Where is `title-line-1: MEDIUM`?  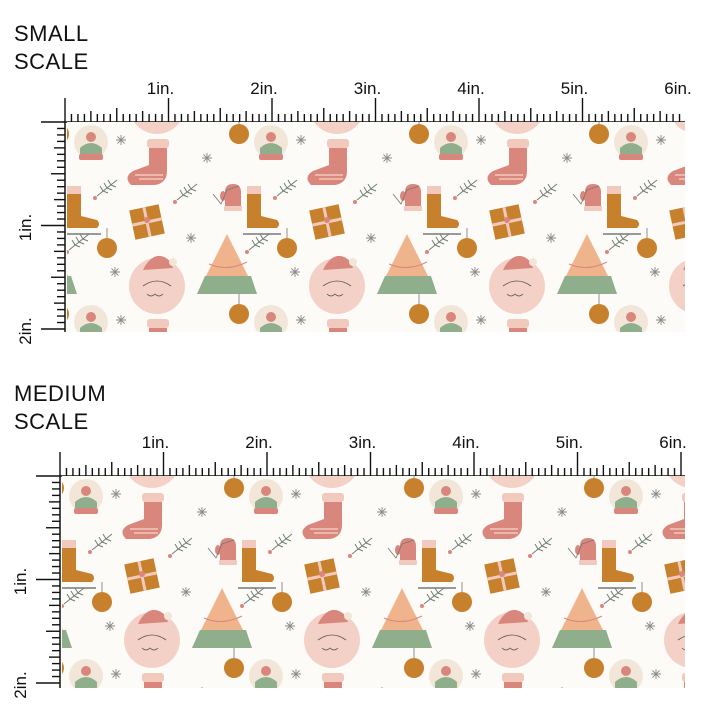
title-line-1: MEDIUM is located at coordinates (60, 393).